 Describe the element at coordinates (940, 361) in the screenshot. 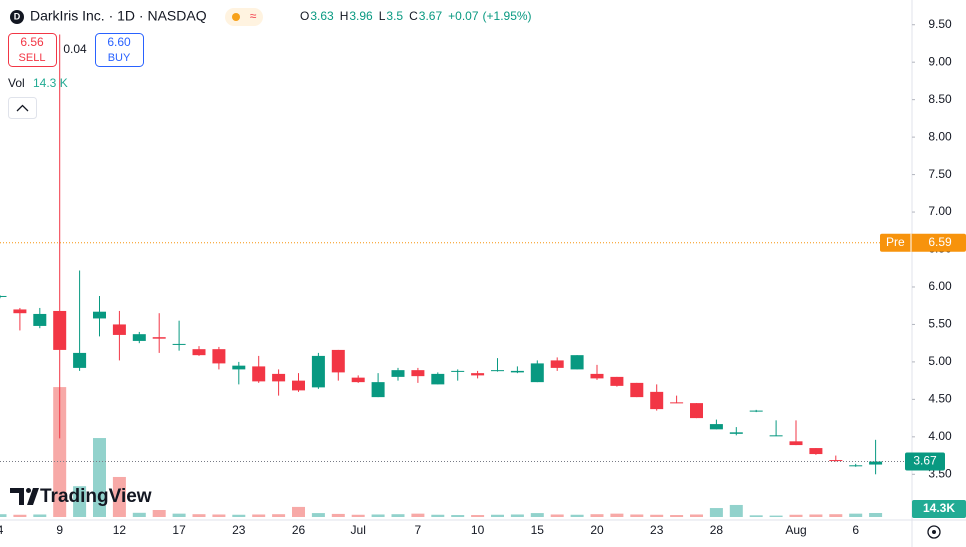

I see `y-tick-label: 5.00` at that location.